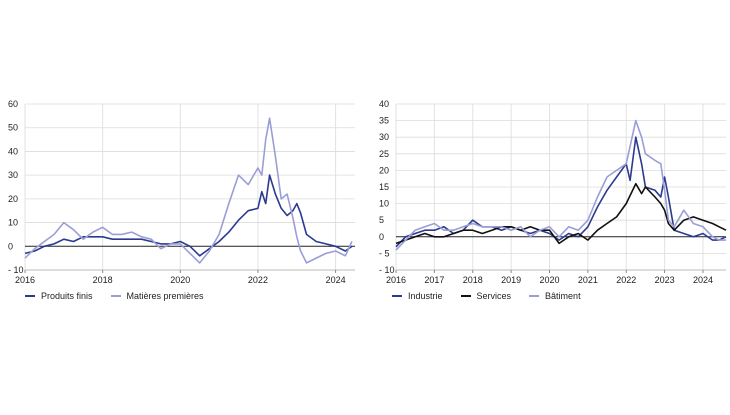  Describe the element at coordinates (588, 280) in the screenshot. I see `x-tick-label: 2021` at that location.